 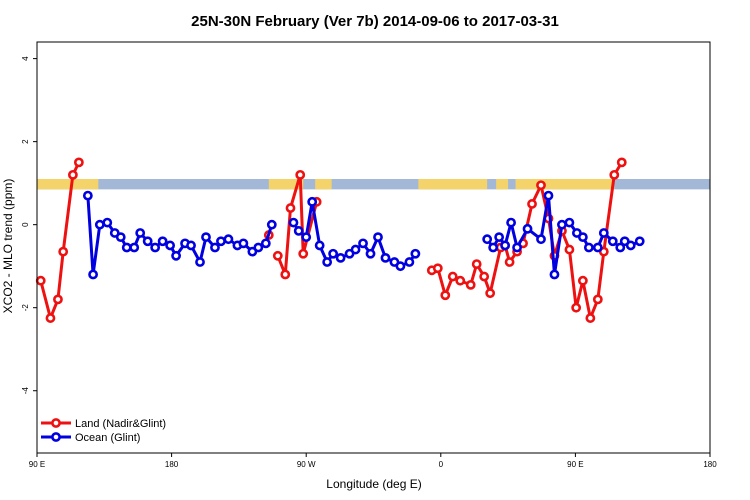 I want to click on x-axis-label: Longitude (deg E), so click(x=373, y=484).